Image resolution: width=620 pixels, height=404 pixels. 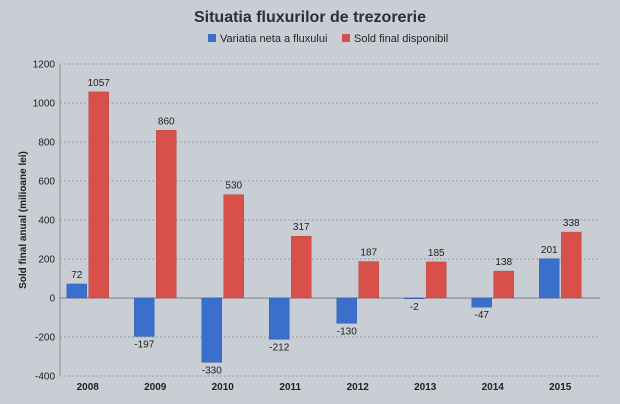 What do you see at coordinates (482, 315) in the screenshot?
I see `data-label-s0-2014: -47` at bounding box center [482, 315].